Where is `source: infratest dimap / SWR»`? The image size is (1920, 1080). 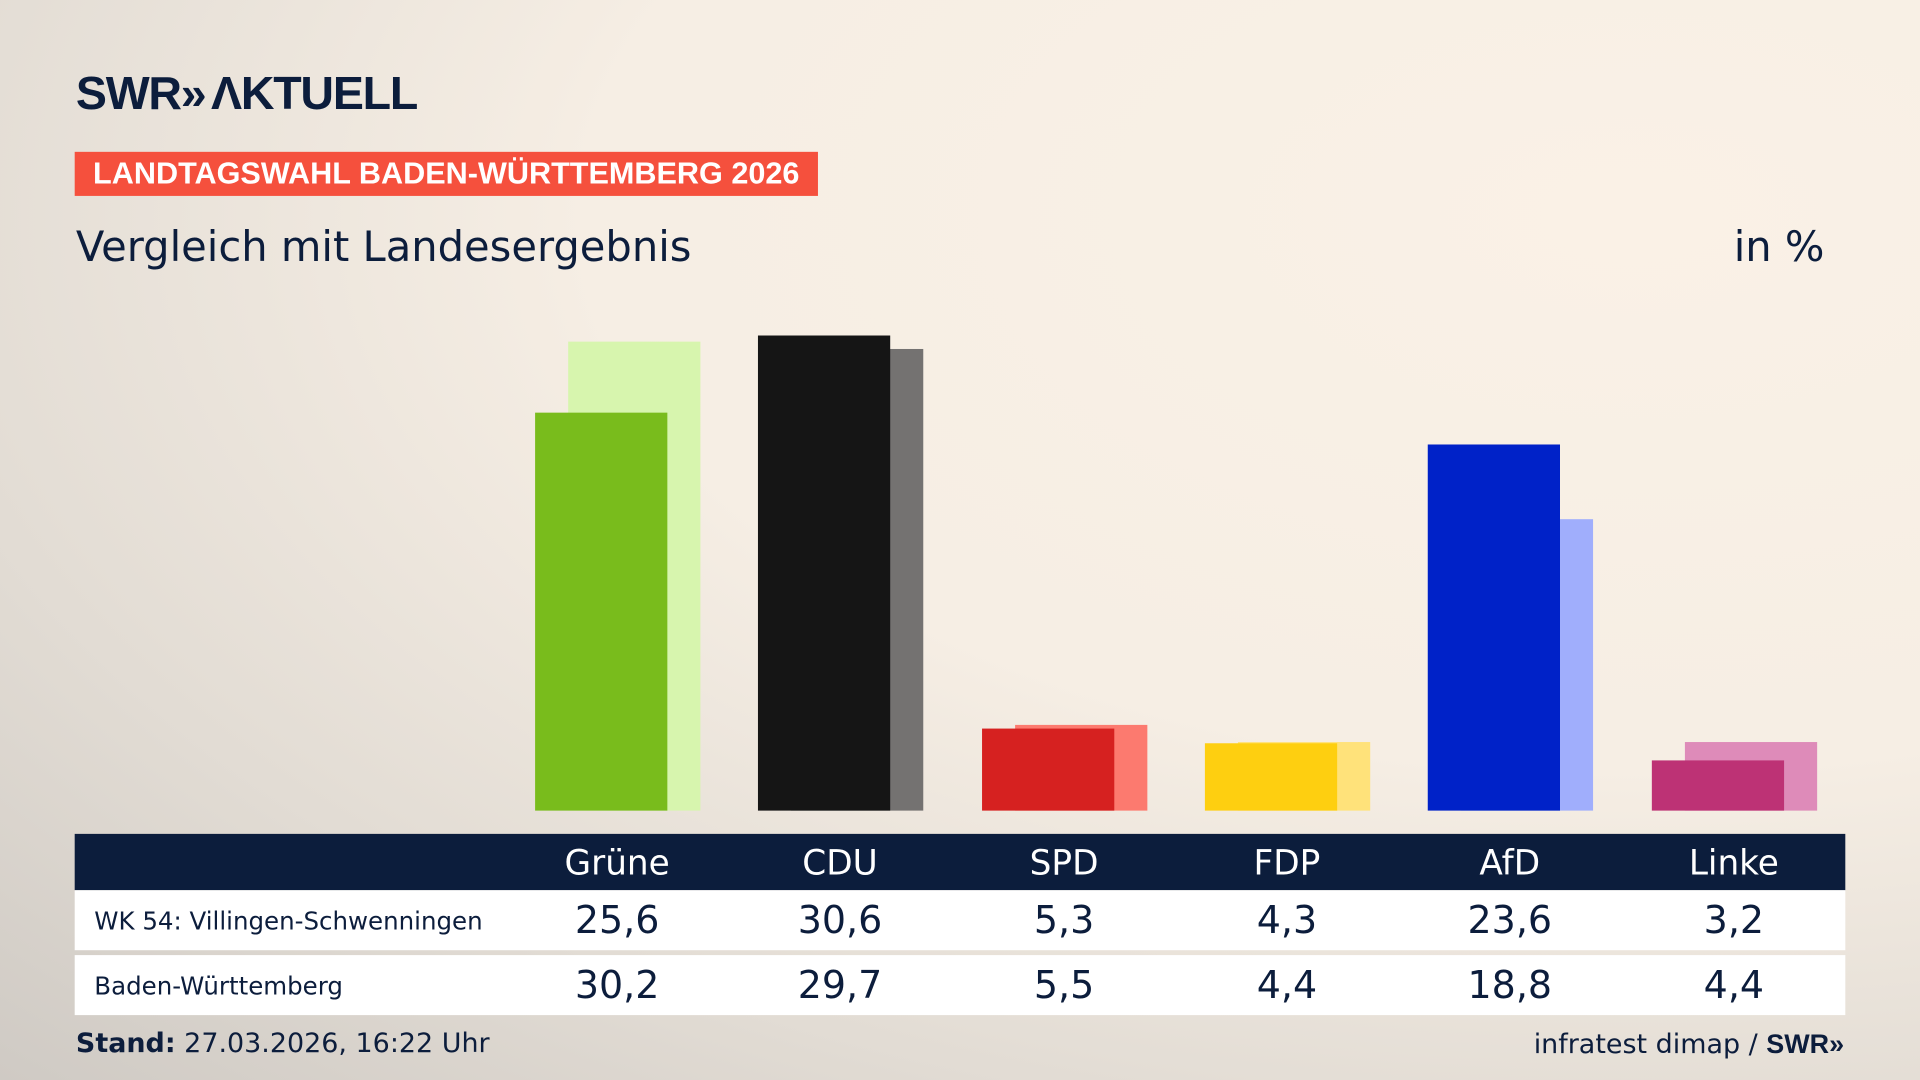
source: infratest dimap / SWR» is located at coordinates (1689, 1045).